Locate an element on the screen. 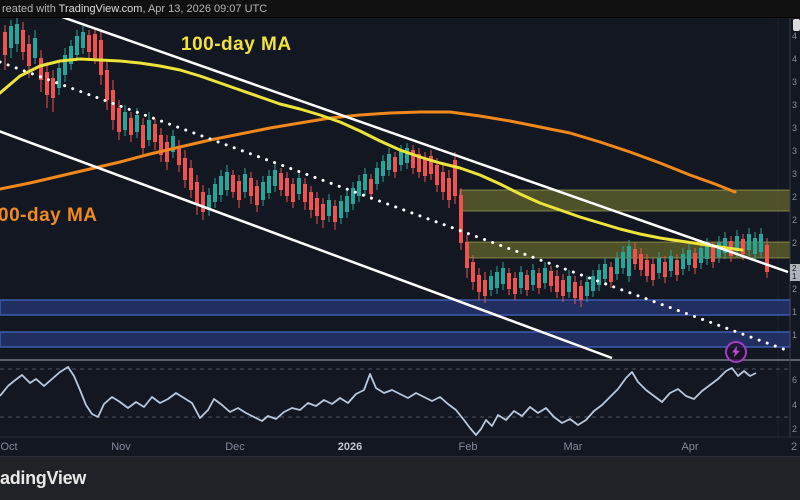 This screenshot has width=800, height=500. footer-bar: adingView is located at coordinates (400, 478).